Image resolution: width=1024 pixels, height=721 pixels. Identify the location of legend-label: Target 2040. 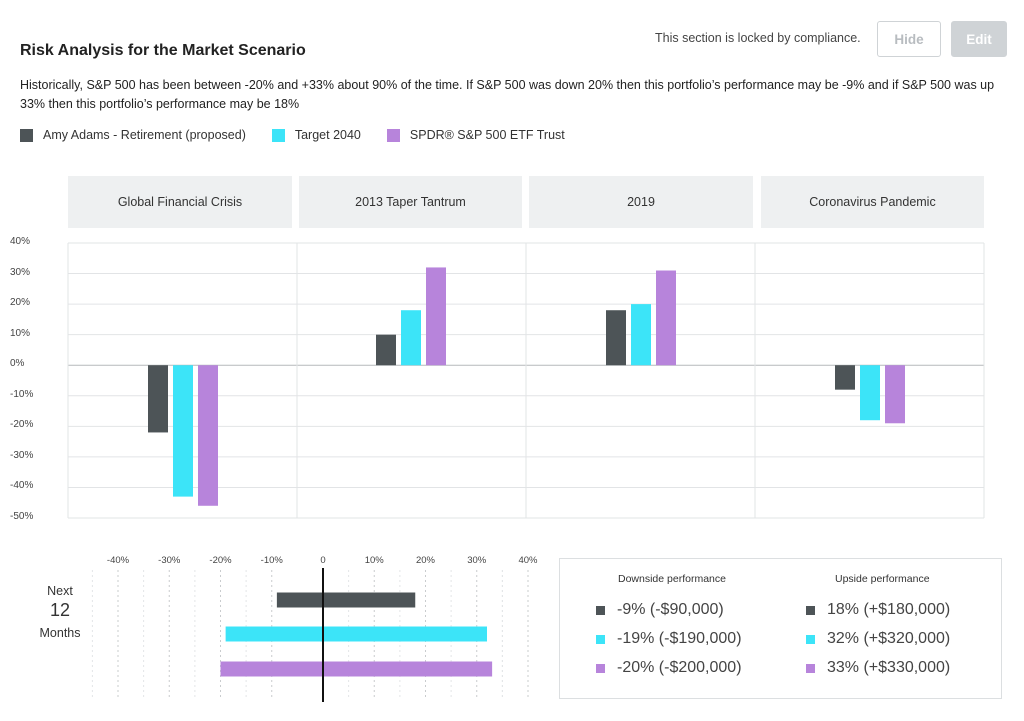
(327, 135).